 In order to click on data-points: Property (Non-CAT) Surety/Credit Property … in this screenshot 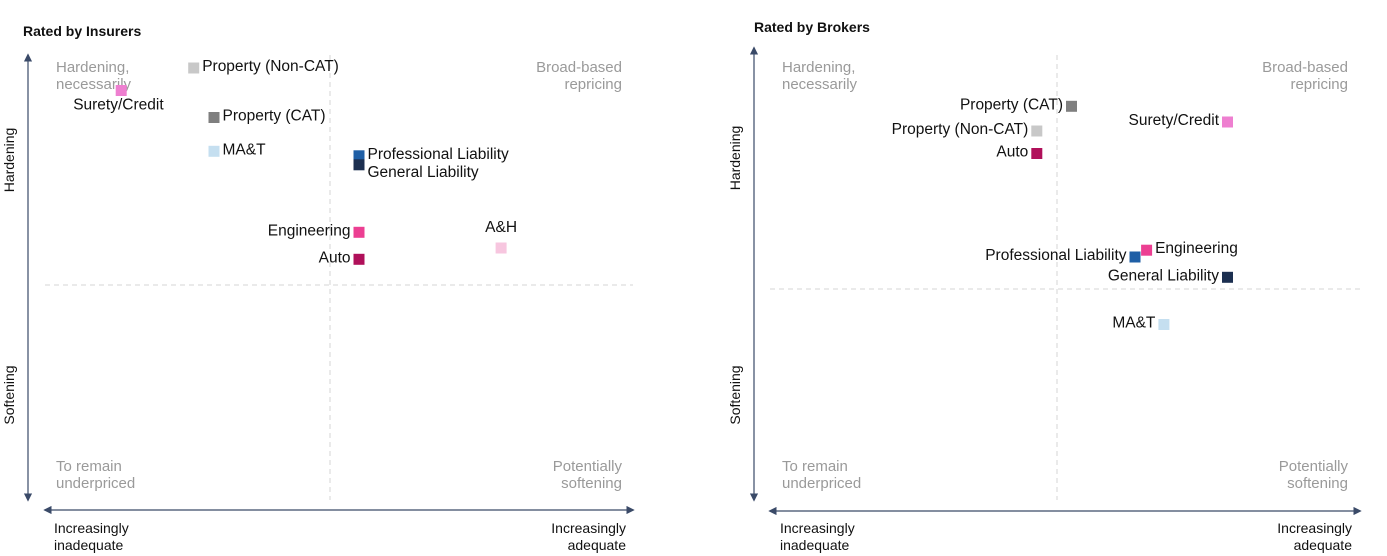, I will do `click(295, 162)`.